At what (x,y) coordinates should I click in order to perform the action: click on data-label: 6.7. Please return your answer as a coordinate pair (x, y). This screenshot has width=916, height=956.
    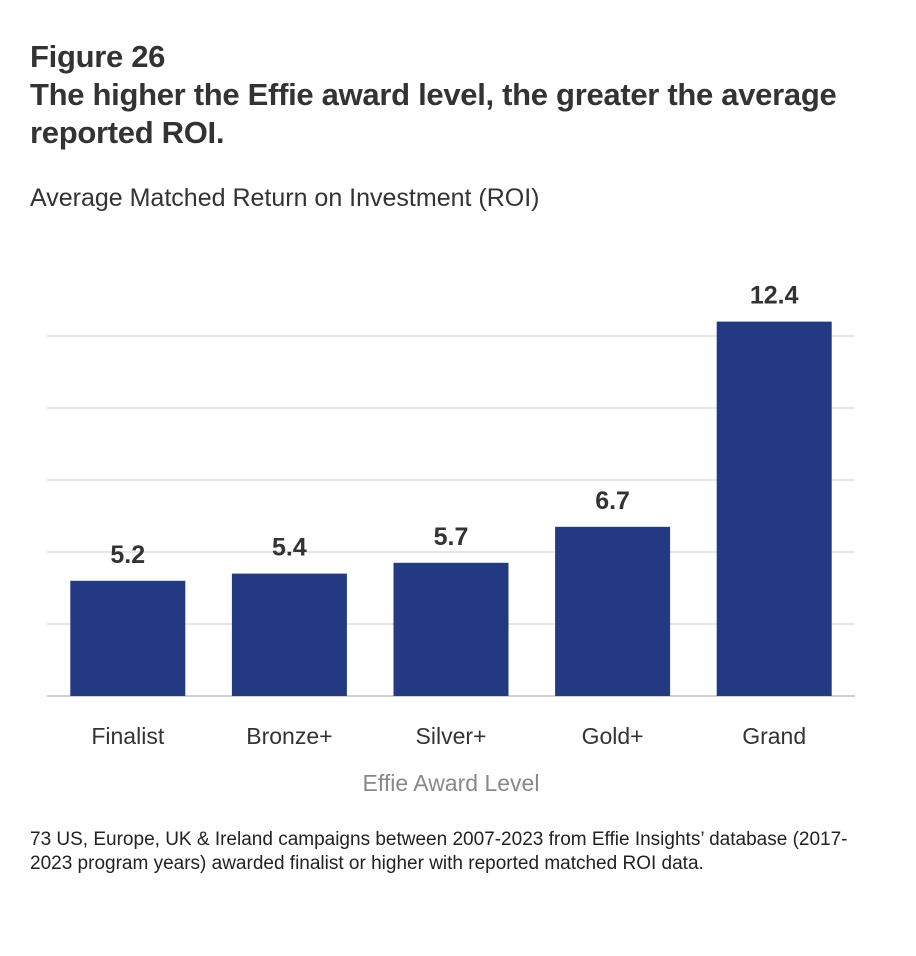
    Looking at the image, I should click on (612, 501).